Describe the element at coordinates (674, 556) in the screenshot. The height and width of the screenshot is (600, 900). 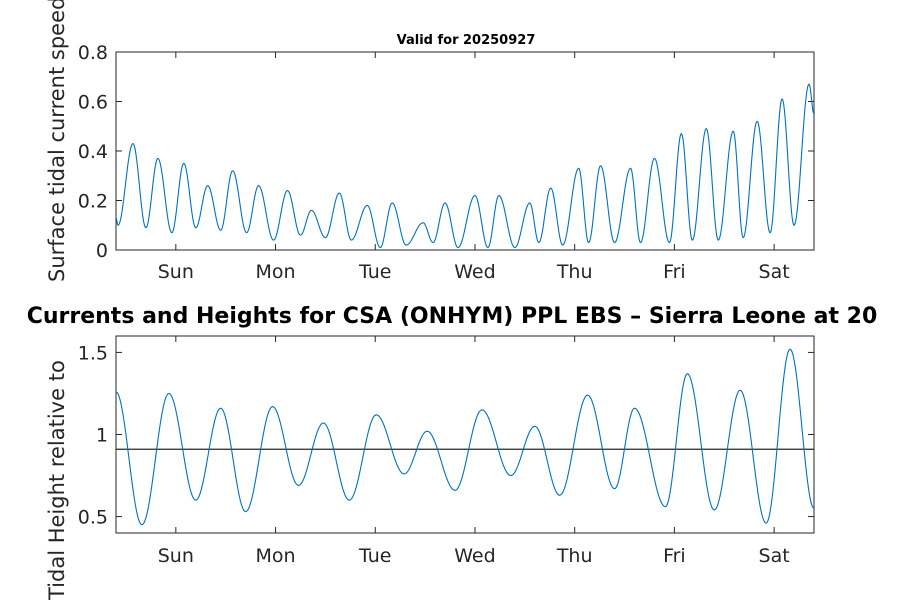
I see `bottom-x-tick-label: Fri` at that location.